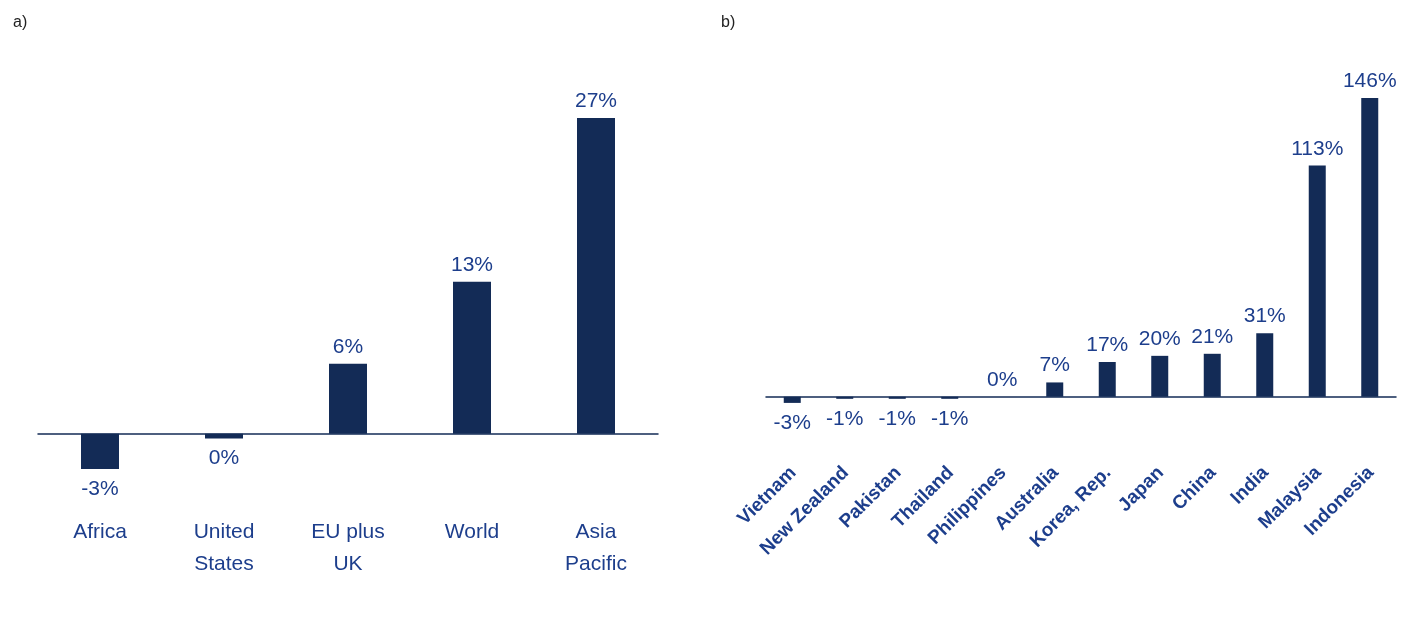  What do you see at coordinates (596, 546) in the screenshot?
I see `x-tick-label: Asia Pacific` at bounding box center [596, 546].